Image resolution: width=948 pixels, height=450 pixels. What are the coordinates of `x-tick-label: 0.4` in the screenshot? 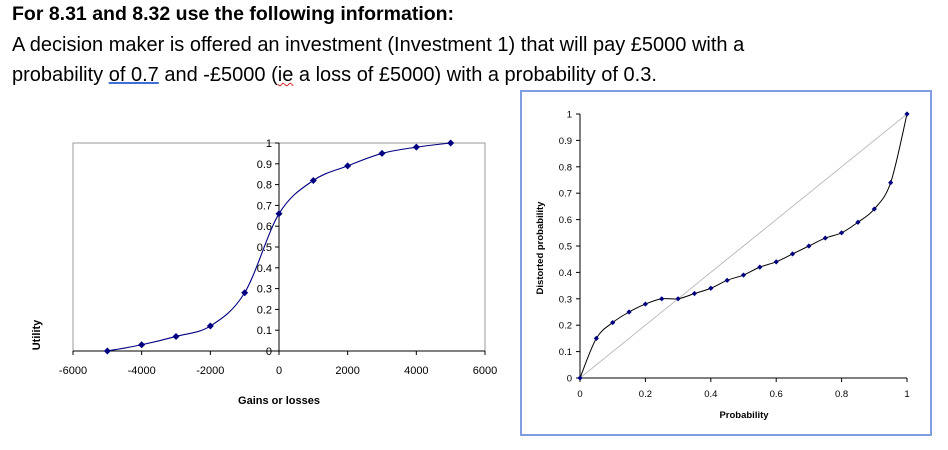 It's located at (710, 394).